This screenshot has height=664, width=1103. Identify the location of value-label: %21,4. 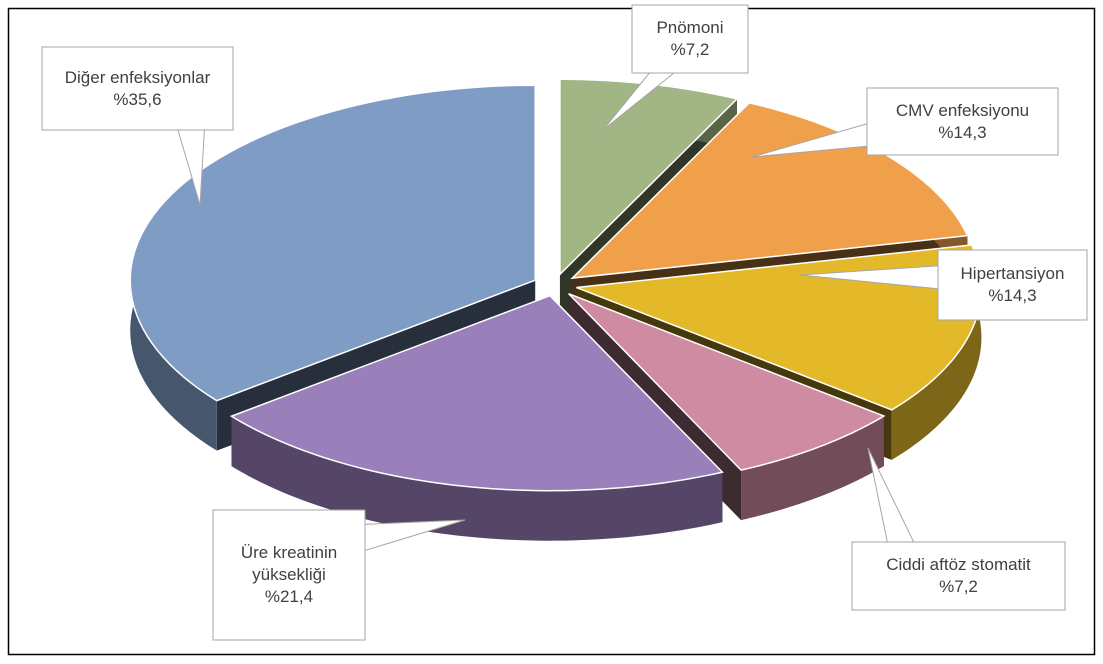
(289, 596).